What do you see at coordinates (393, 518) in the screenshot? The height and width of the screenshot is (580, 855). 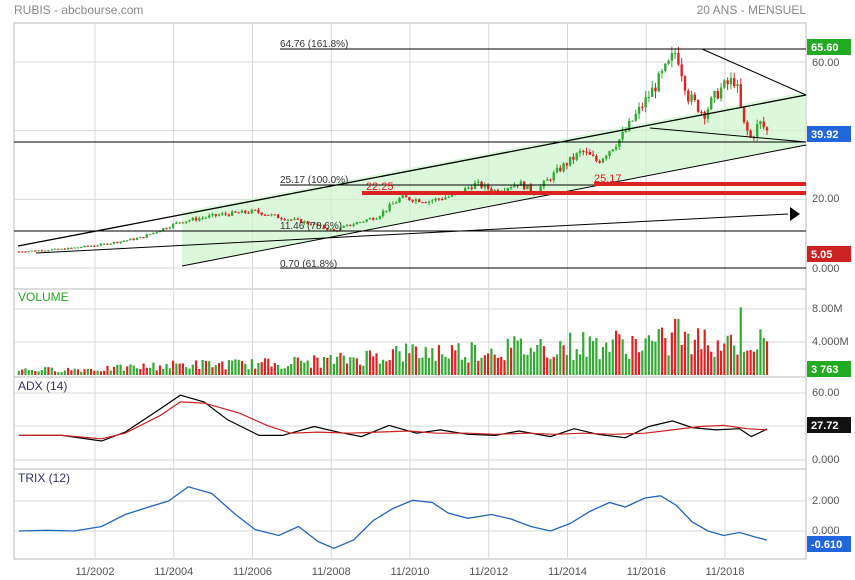 I see `trix-series` at bounding box center [393, 518].